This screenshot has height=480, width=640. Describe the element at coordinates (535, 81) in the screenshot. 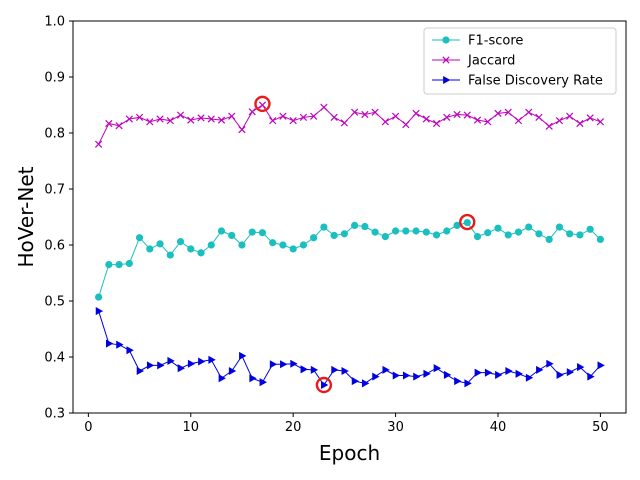

I see `legend-label: False Discovery Rate` at that location.